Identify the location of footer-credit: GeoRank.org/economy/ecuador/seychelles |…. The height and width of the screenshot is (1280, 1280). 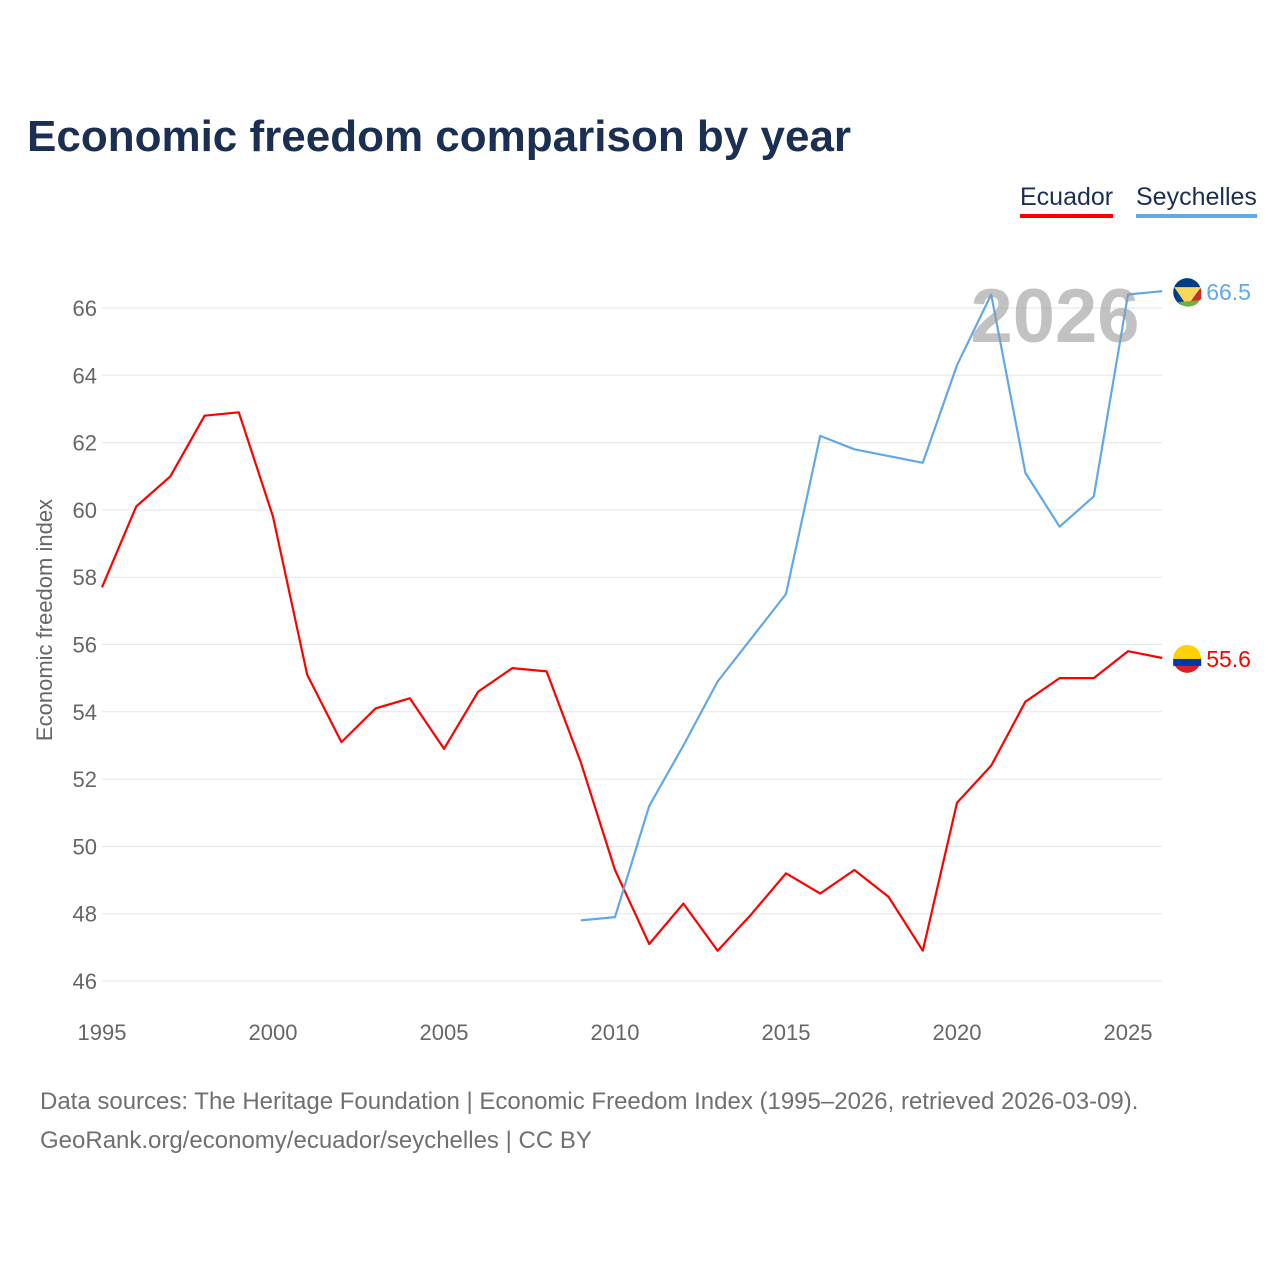
(316, 1140).